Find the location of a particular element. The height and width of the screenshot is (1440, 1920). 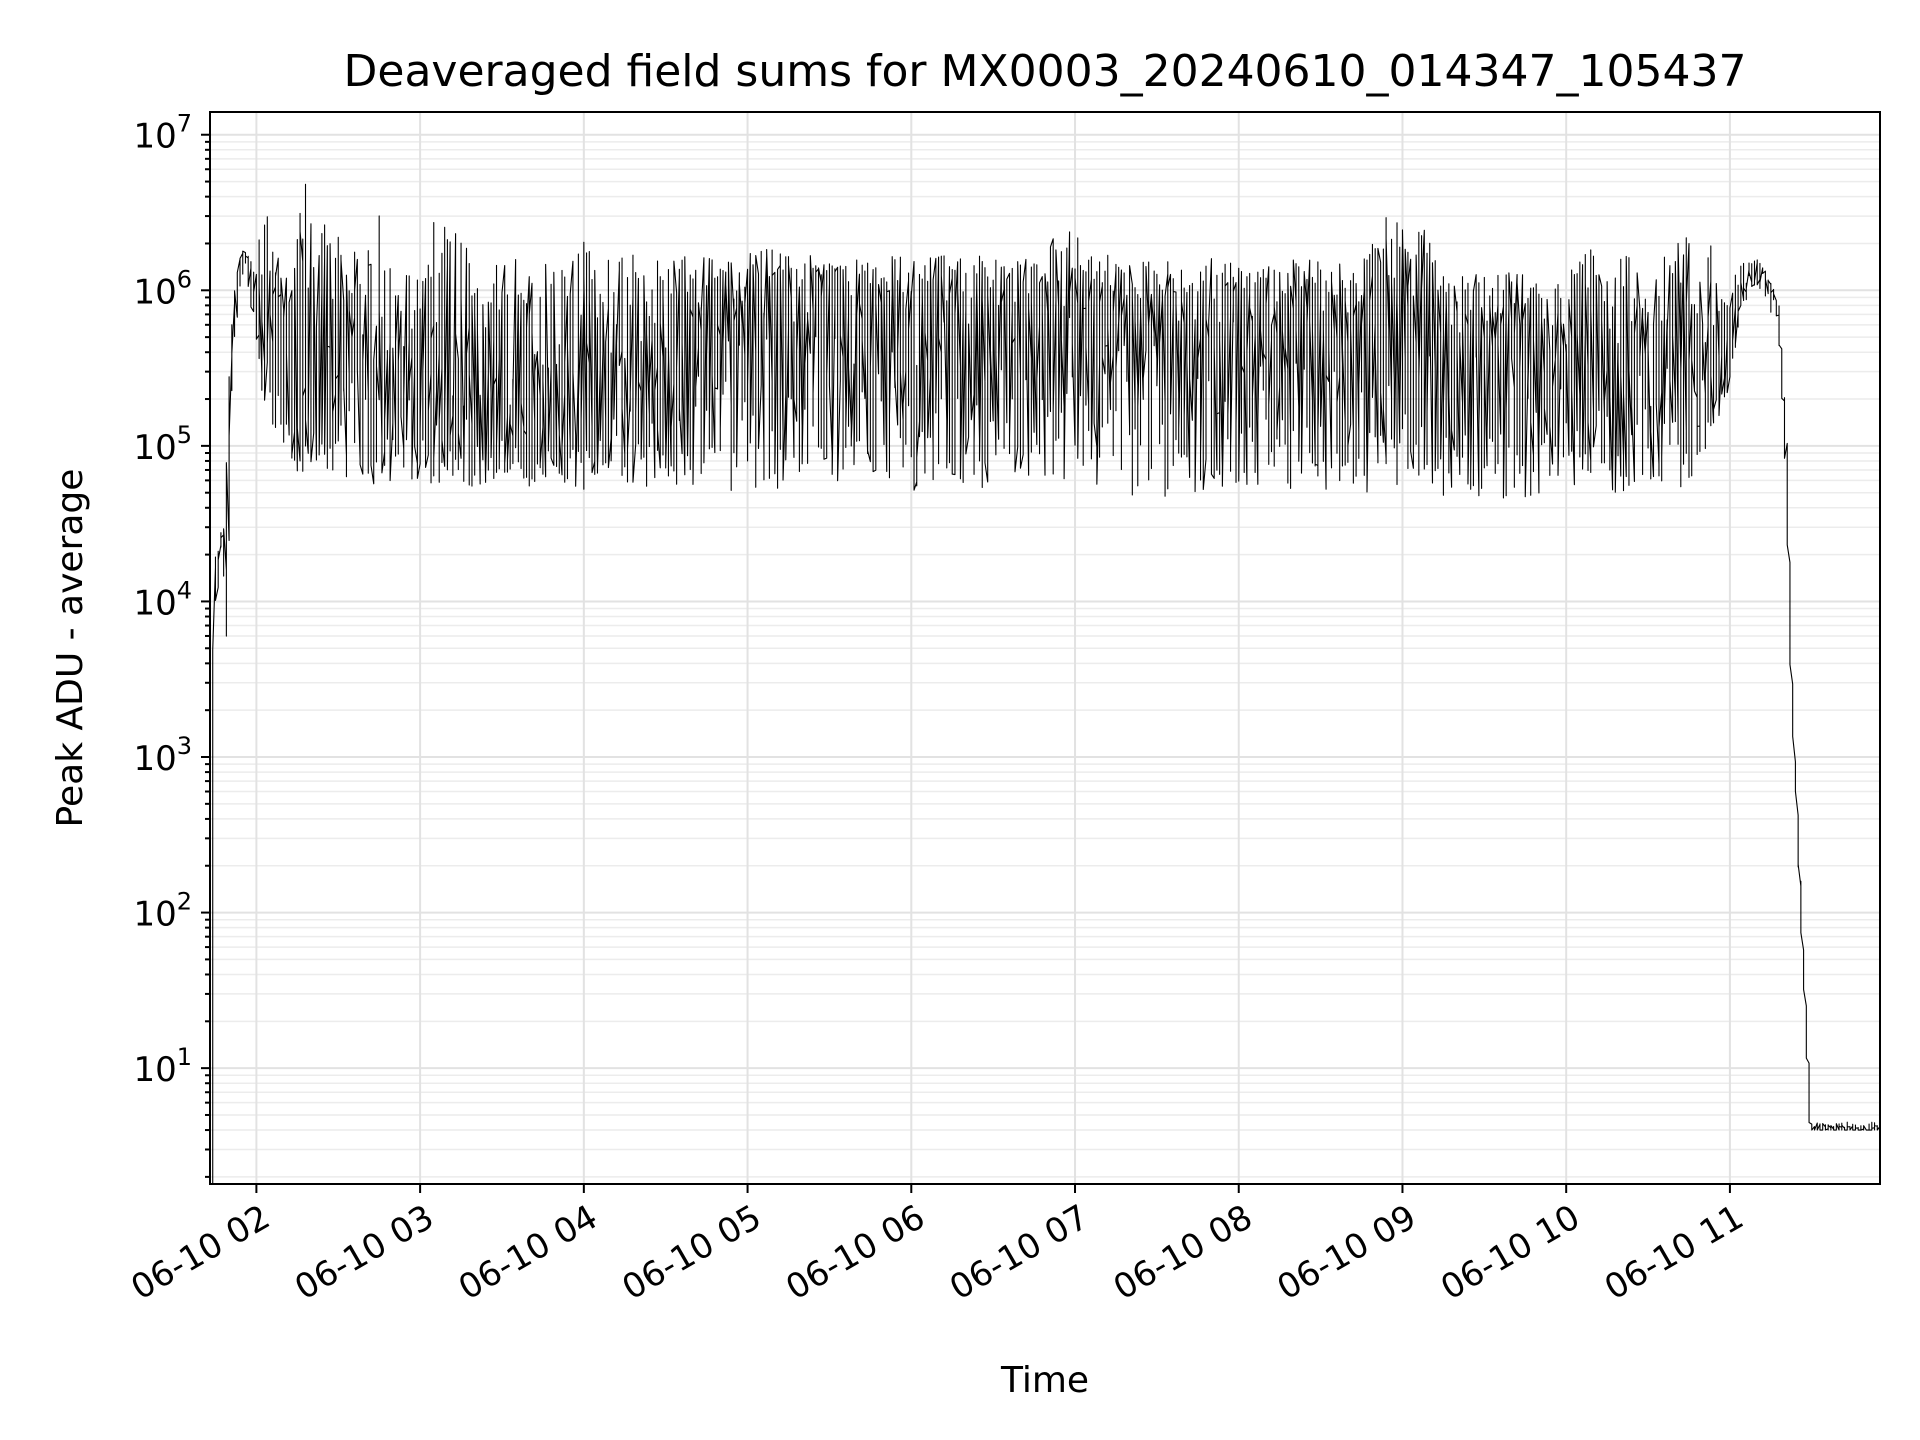

y-tick-label: 10¹ is located at coordinates (162, 1066).